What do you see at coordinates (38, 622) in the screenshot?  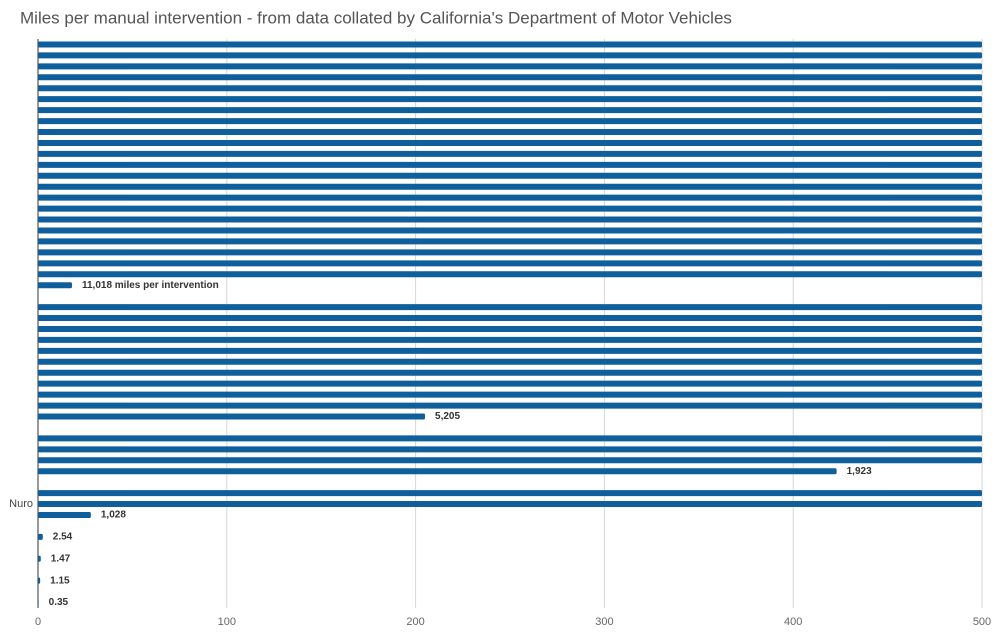 I see `x-tick-label: 0` at bounding box center [38, 622].